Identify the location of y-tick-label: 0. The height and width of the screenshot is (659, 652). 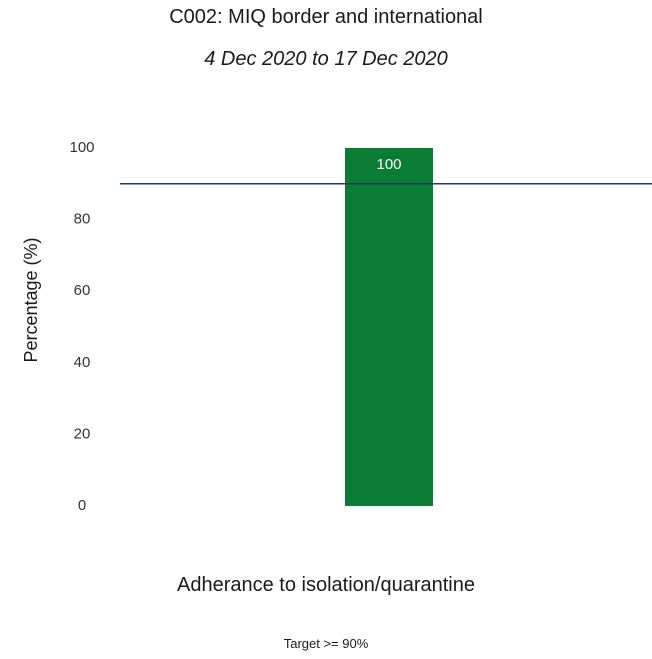
(82, 505).